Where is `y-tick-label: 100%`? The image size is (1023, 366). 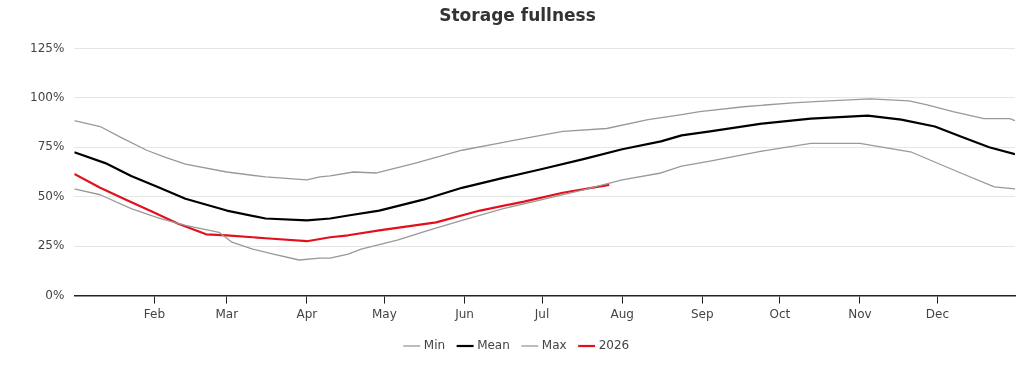 y-tick-label: 100% is located at coordinates (47, 96).